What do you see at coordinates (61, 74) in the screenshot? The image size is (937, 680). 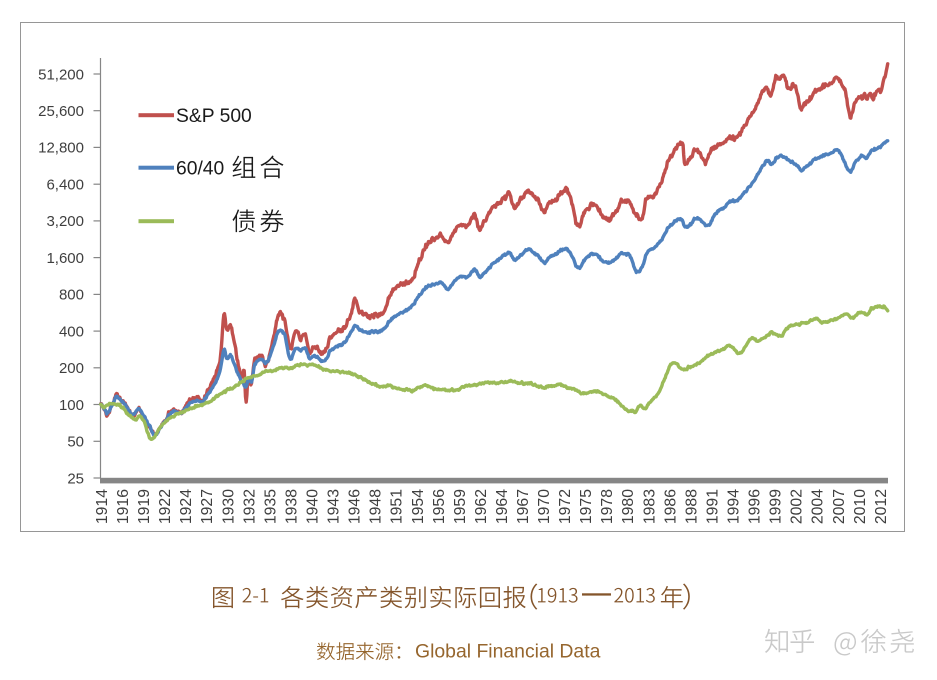 I see `svg-text: 51,200` at bounding box center [61, 74].